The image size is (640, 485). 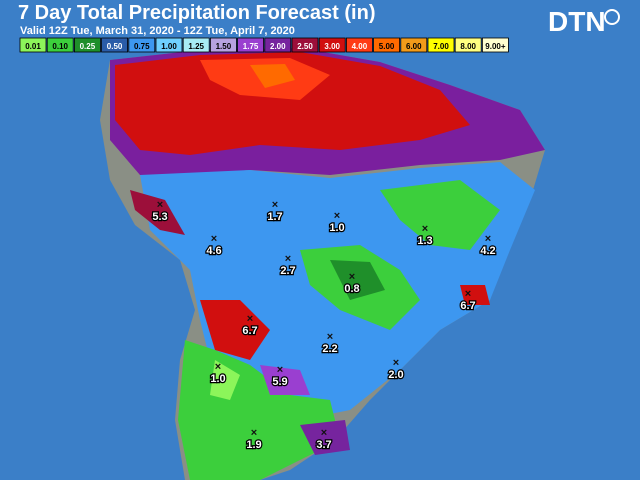 I want to click on legend-label: 7.00, so click(x=441, y=46).